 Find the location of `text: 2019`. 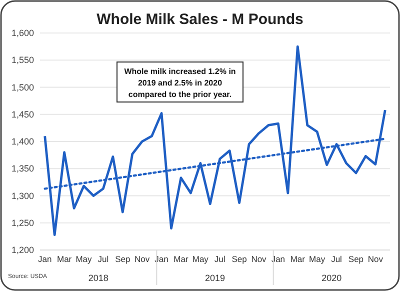

text: 2019 is located at coordinates (215, 278).